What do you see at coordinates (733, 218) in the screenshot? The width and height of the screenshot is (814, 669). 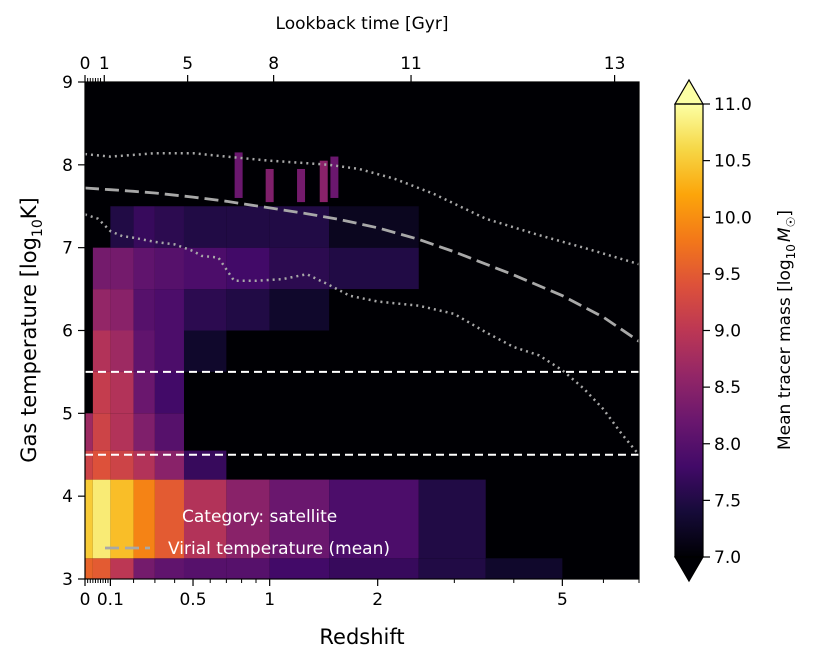 I see `colorbar-tick-label: 10.0` at bounding box center [733, 218].